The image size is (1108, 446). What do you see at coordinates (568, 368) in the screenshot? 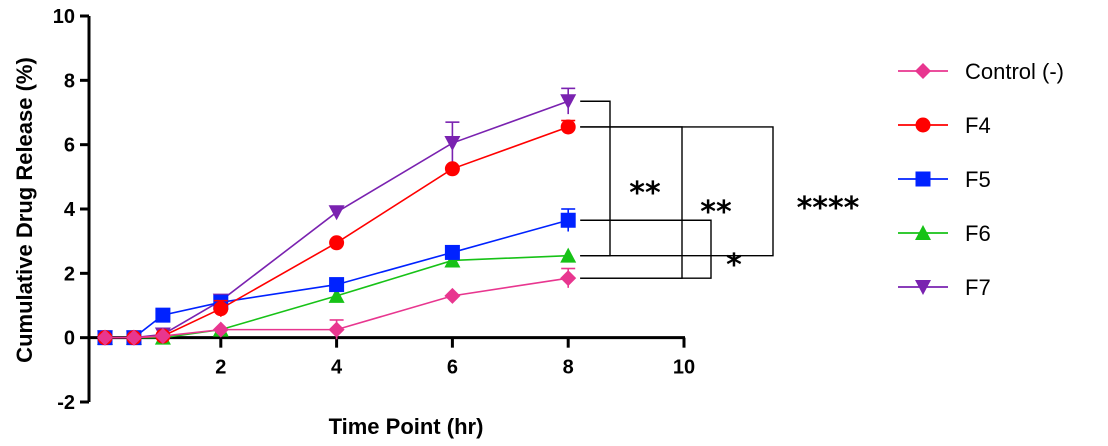
I see `x-tick-label: 8` at bounding box center [568, 368].